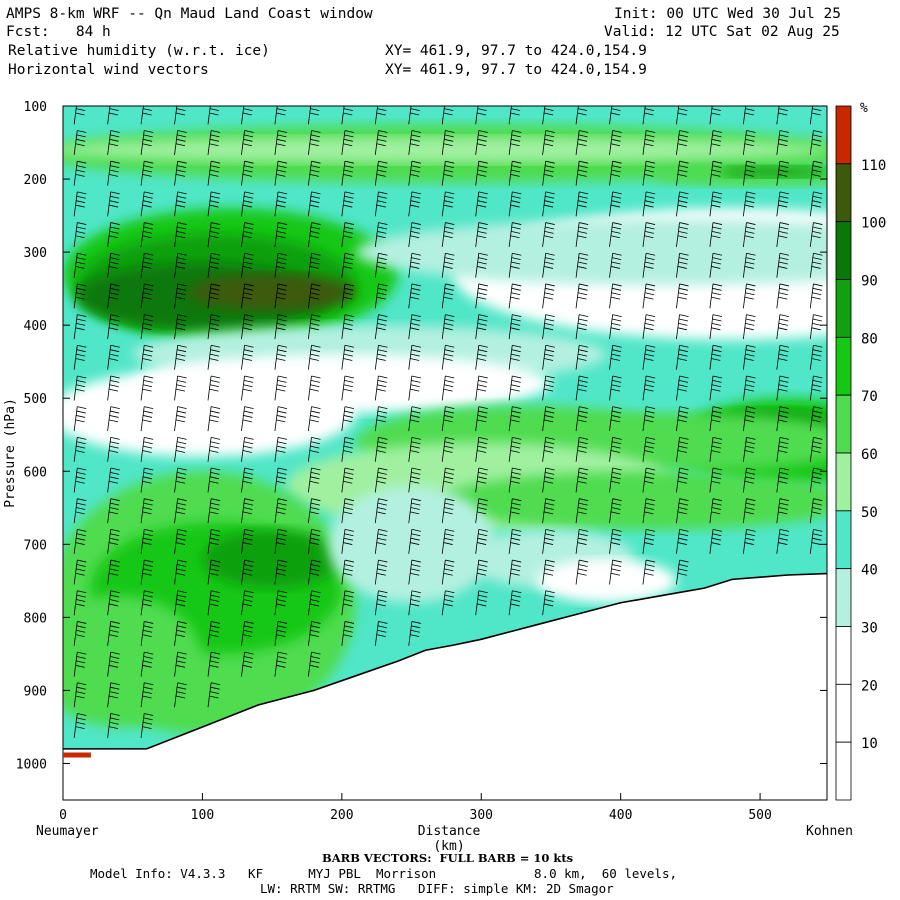 Image resolution: width=900 pixels, height=900 pixels. I want to click on colorbar-label-20: 20, so click(869, 686).